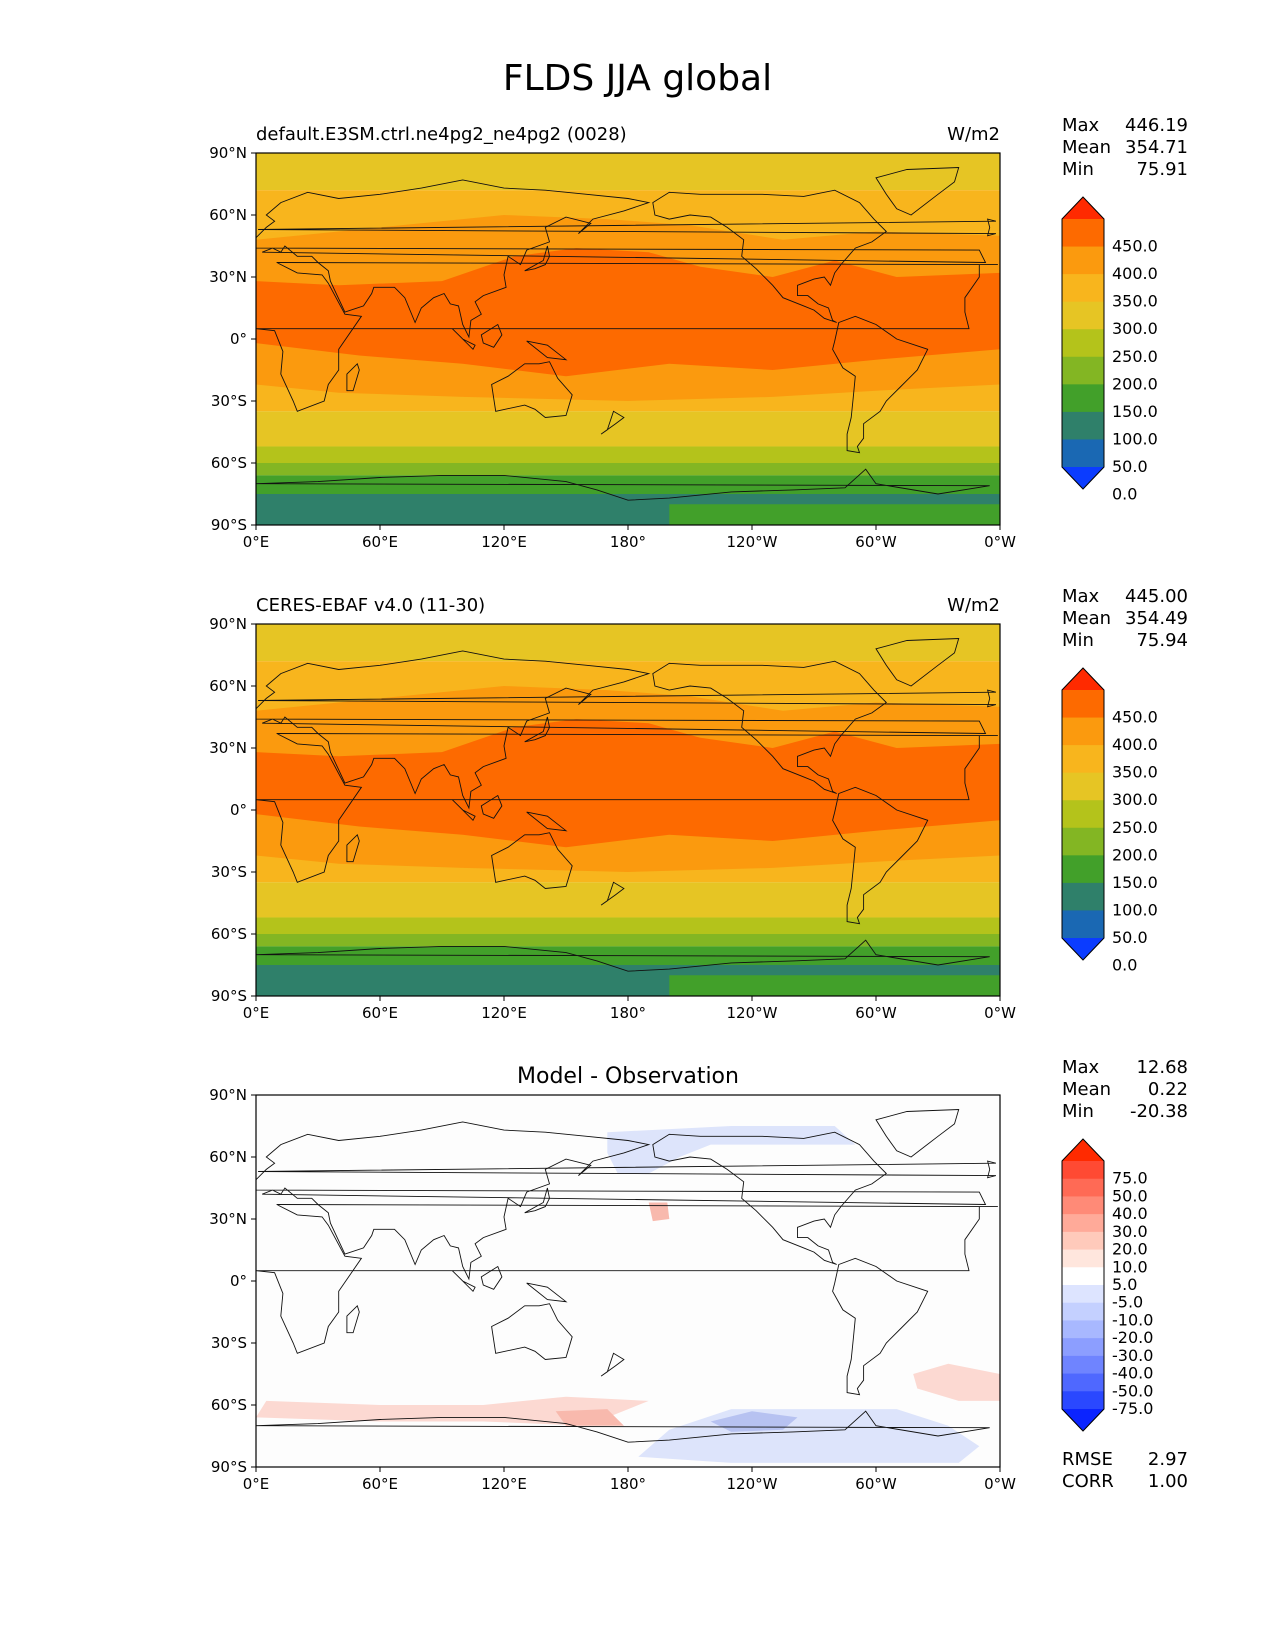 The height and width of the screenshot is (1650, 1275). What do you see at coordinates (1132, 1355) in the screenshot?
I see `colorbar-label: -30.0` at bounding box center [1132, 1355].